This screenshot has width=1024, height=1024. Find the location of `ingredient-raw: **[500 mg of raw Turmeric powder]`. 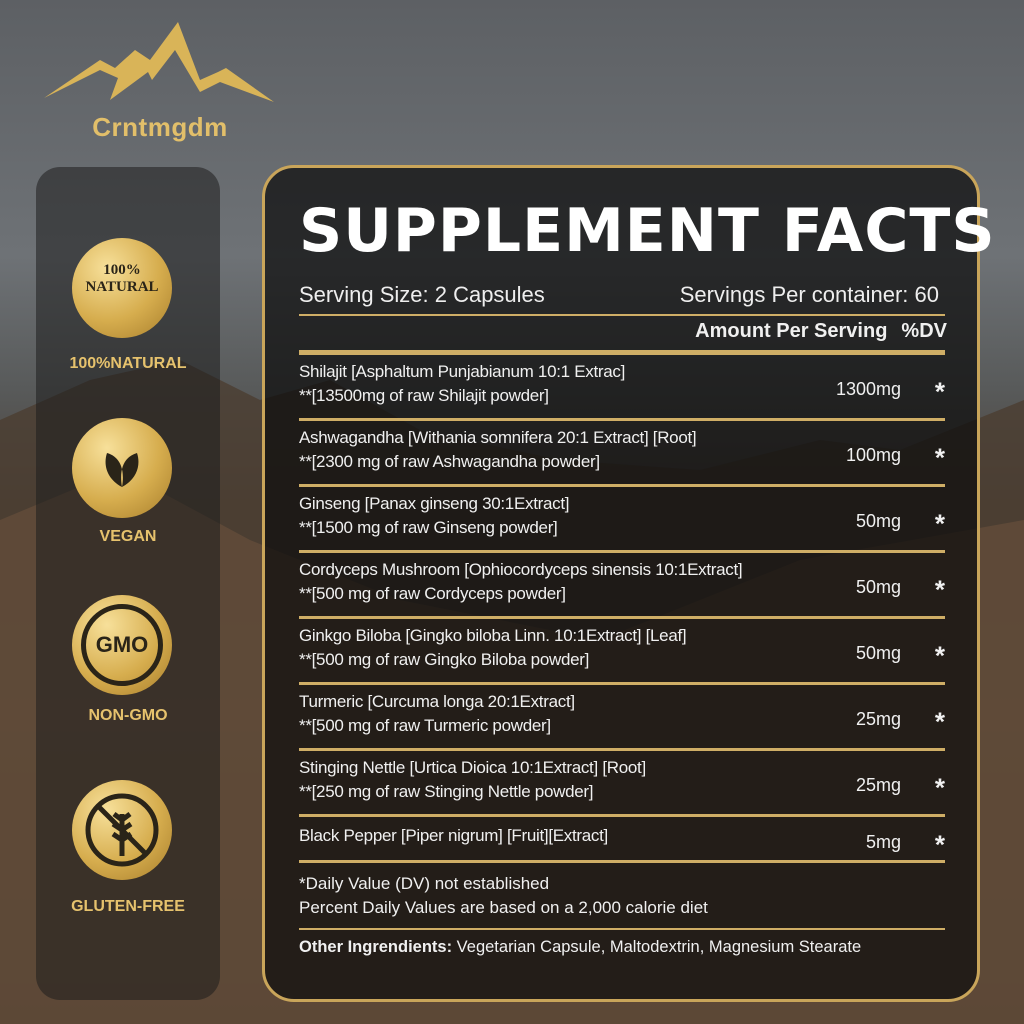

ingredient-raw: **[500 mg of raw Turmeric powder] is located at coordinates (425, 725).